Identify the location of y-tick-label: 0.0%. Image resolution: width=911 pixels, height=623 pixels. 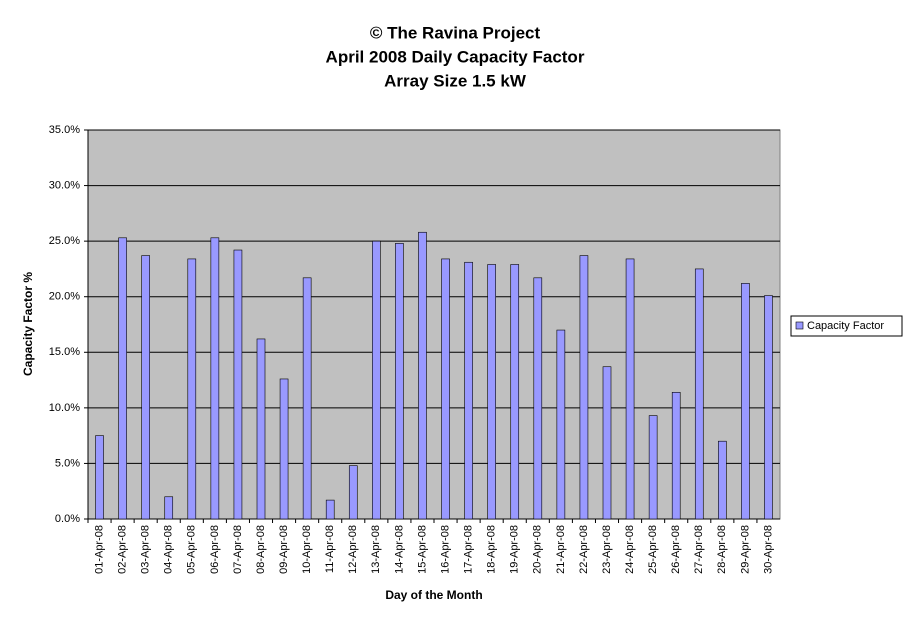
(67, 519).